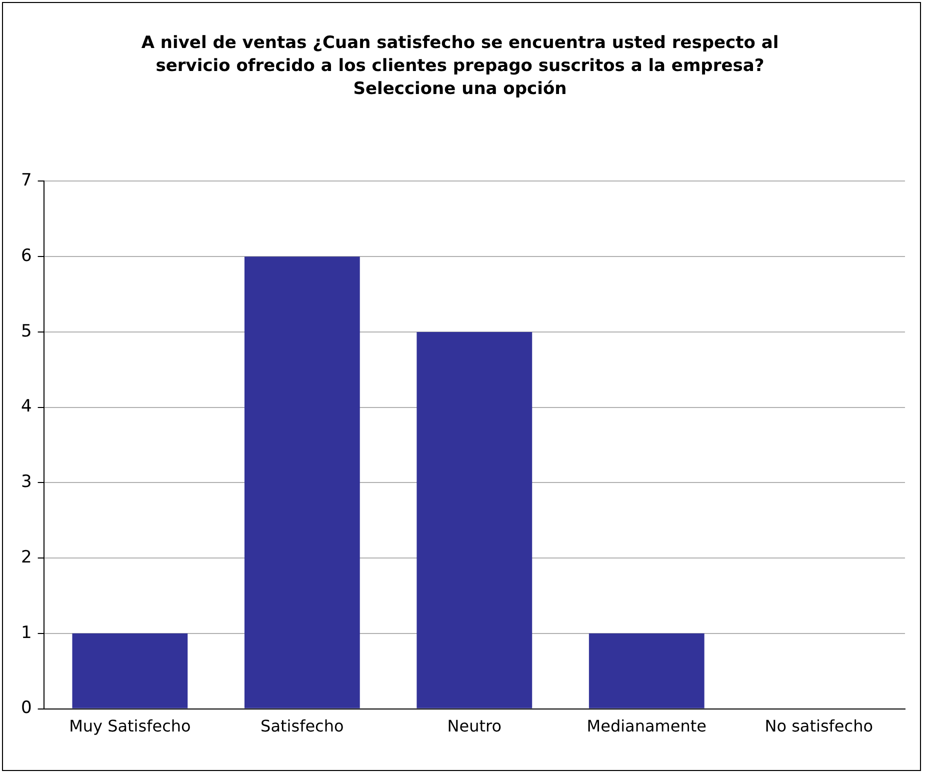 The width and height of the screenshot is (925, 775). Describe the element at coordinates (646, 726) in the screenshot. I see `x-tick-label: Medianamente` at that location.